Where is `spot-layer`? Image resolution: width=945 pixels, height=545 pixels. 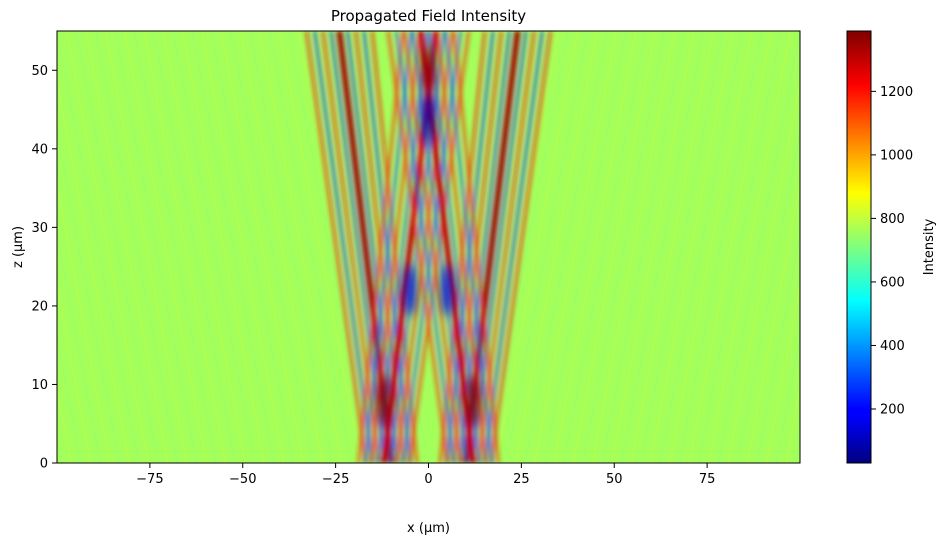
spot-layer is located at coordinates (428, 235).